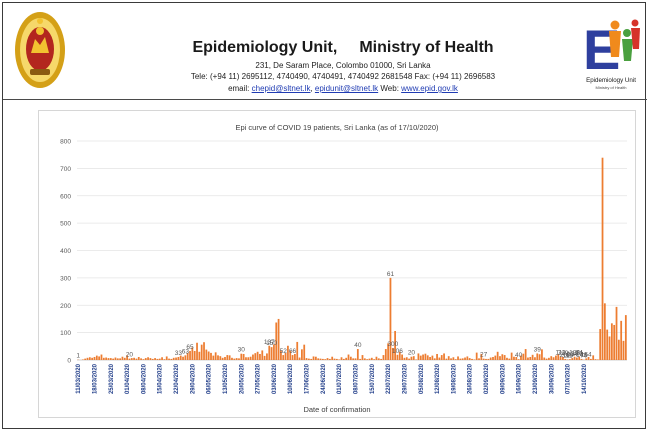 The height and width of the screenshot is (433, 650). I want to click on data-label: 164, so click(586, 354).